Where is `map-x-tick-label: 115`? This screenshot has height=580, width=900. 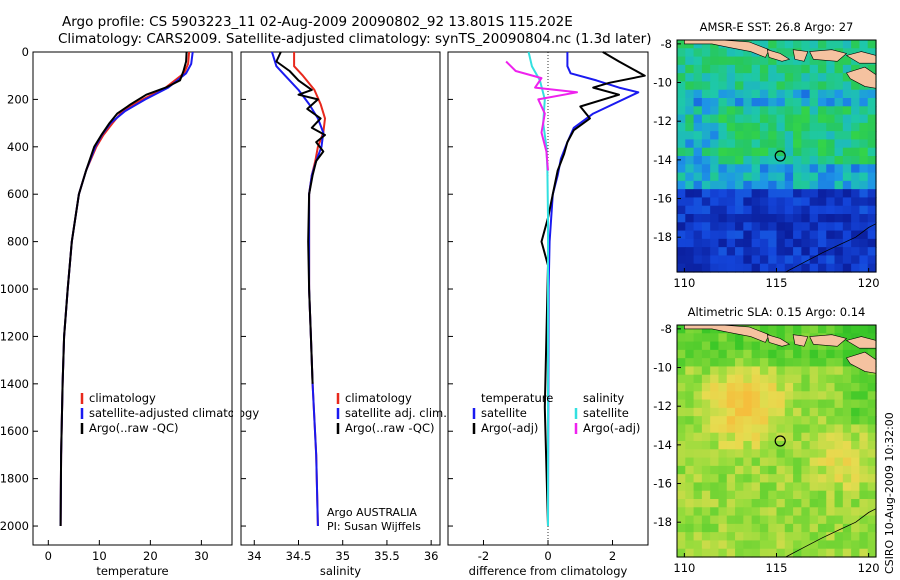
map-x-tick-label: 115 is located at coordinates (777, 283).